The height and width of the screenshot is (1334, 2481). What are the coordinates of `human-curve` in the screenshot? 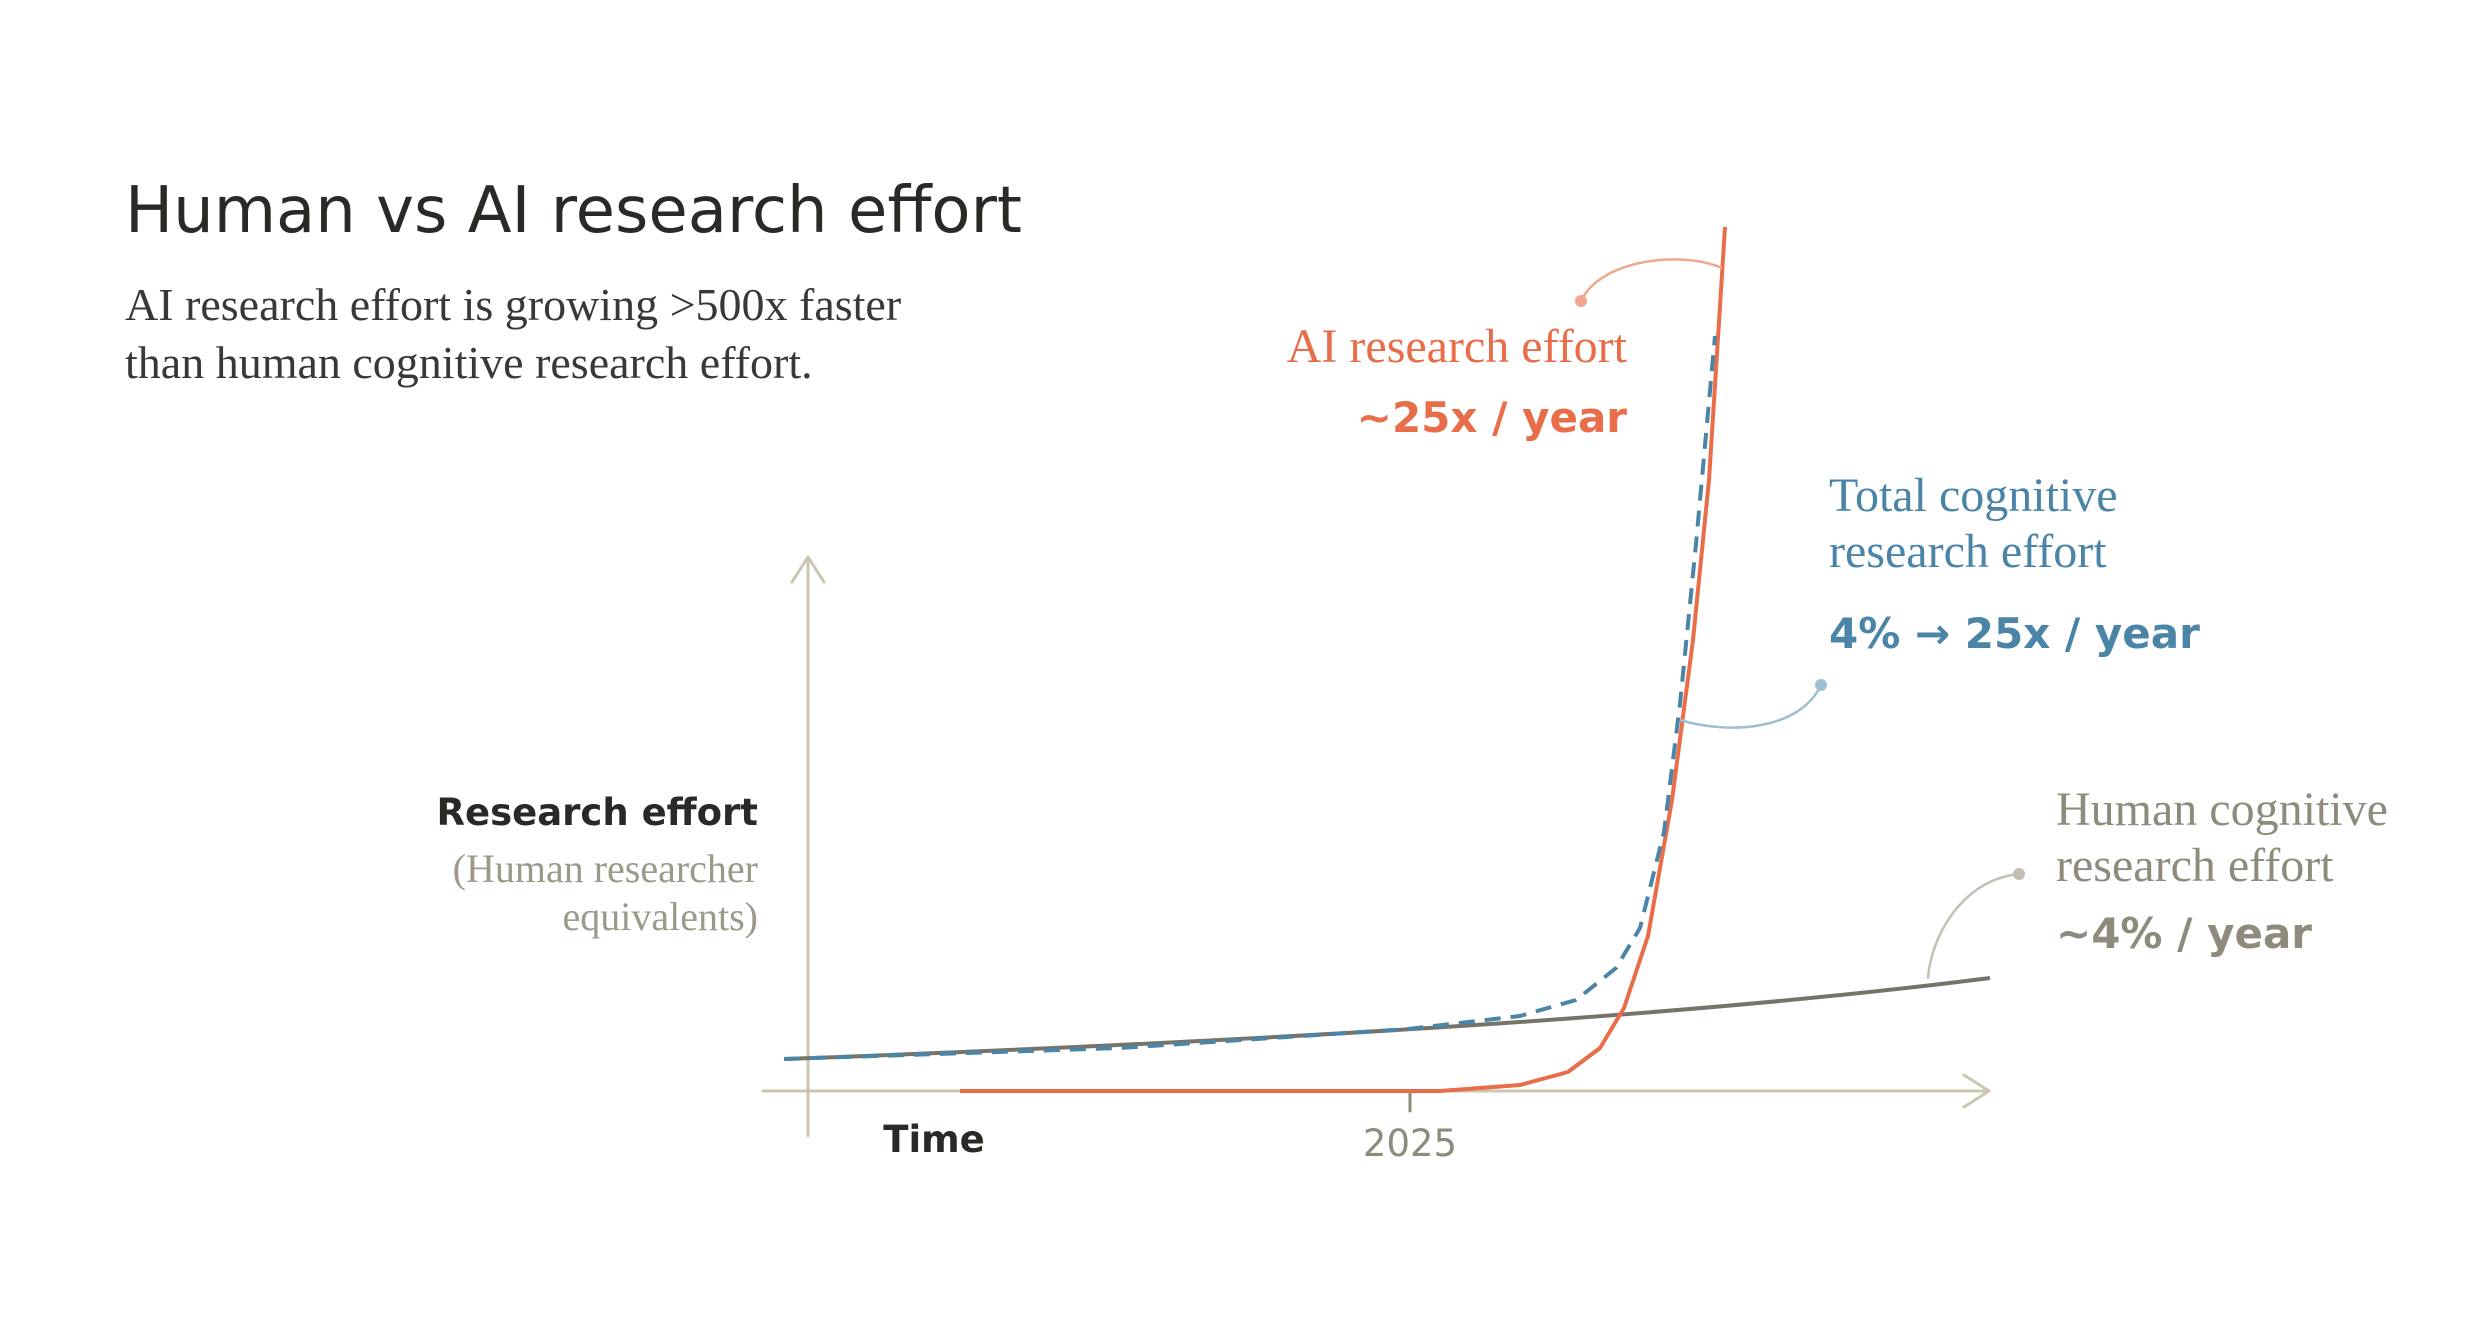 It's located at (1387, 1018).